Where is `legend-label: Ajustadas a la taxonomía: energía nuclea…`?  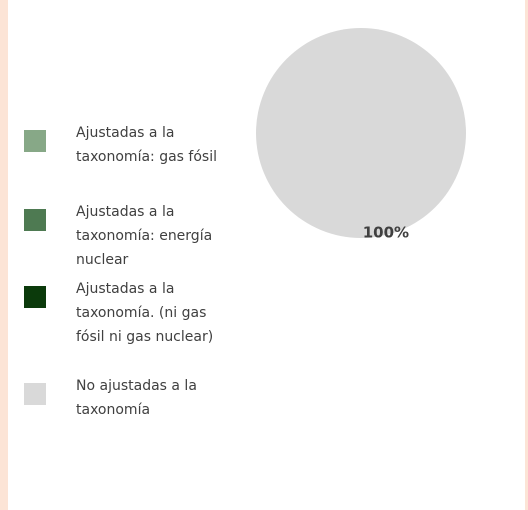 legend-label: Ajustadas a la taxonomía: energía nuclea… is located at coordinates (144, 236).